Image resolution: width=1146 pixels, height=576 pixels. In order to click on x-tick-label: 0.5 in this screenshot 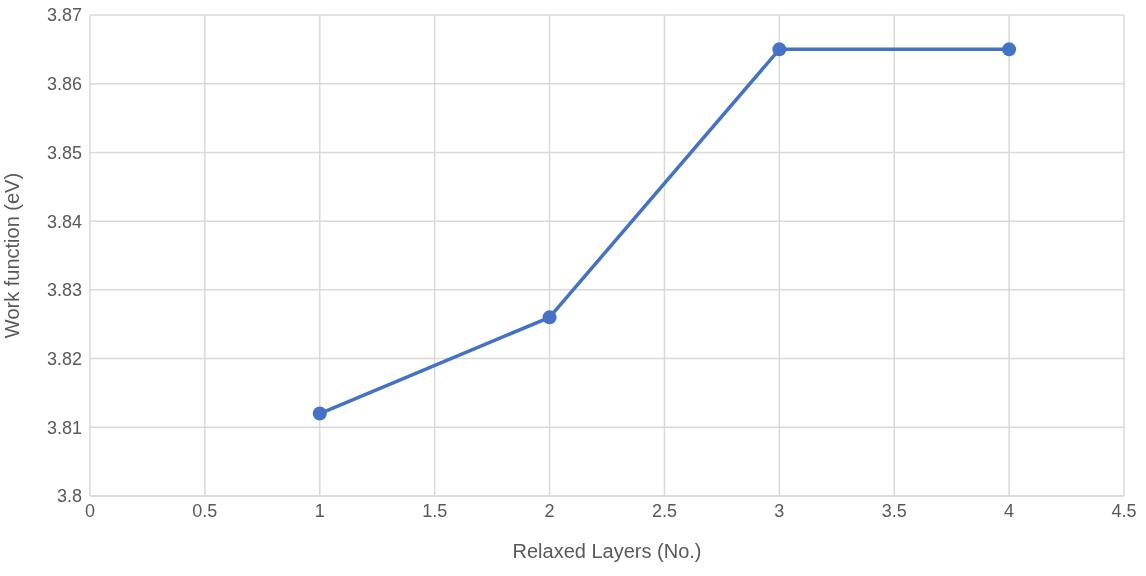, I will do `click(205, 510)`.